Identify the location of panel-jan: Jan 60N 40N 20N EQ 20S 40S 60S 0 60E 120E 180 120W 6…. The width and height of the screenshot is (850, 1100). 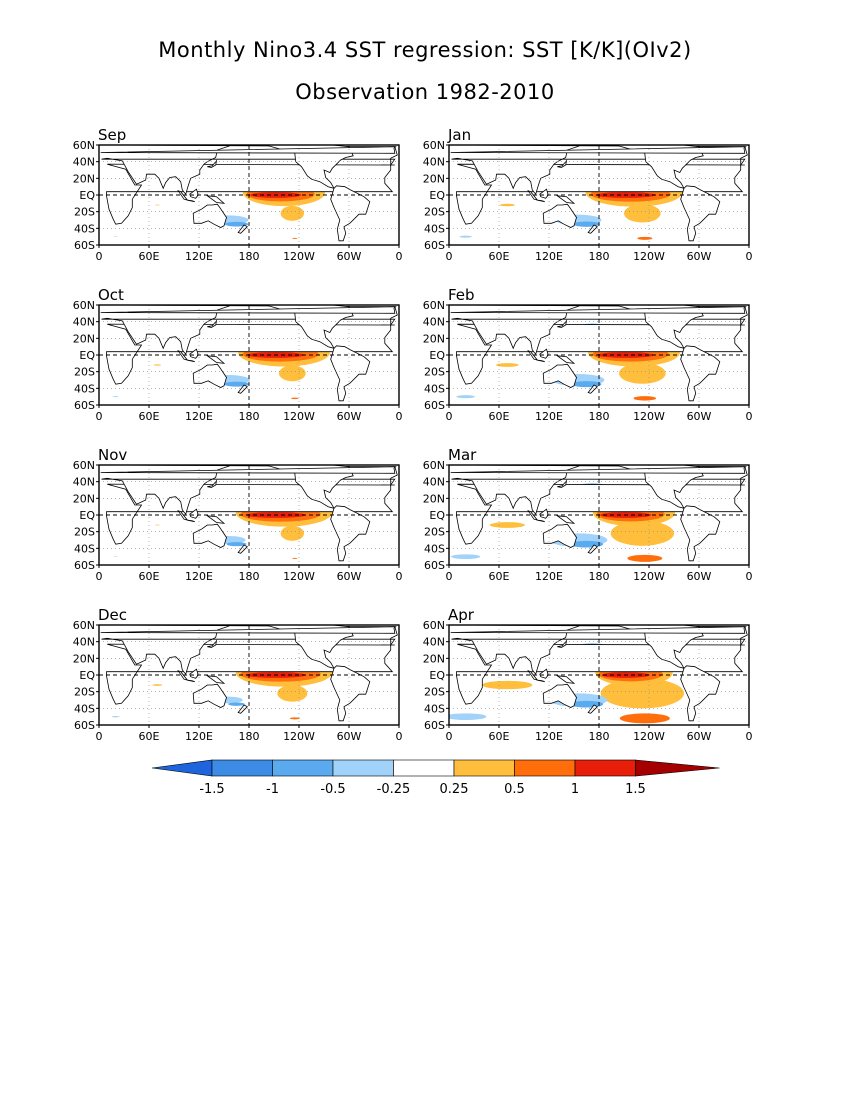
(600, 194).